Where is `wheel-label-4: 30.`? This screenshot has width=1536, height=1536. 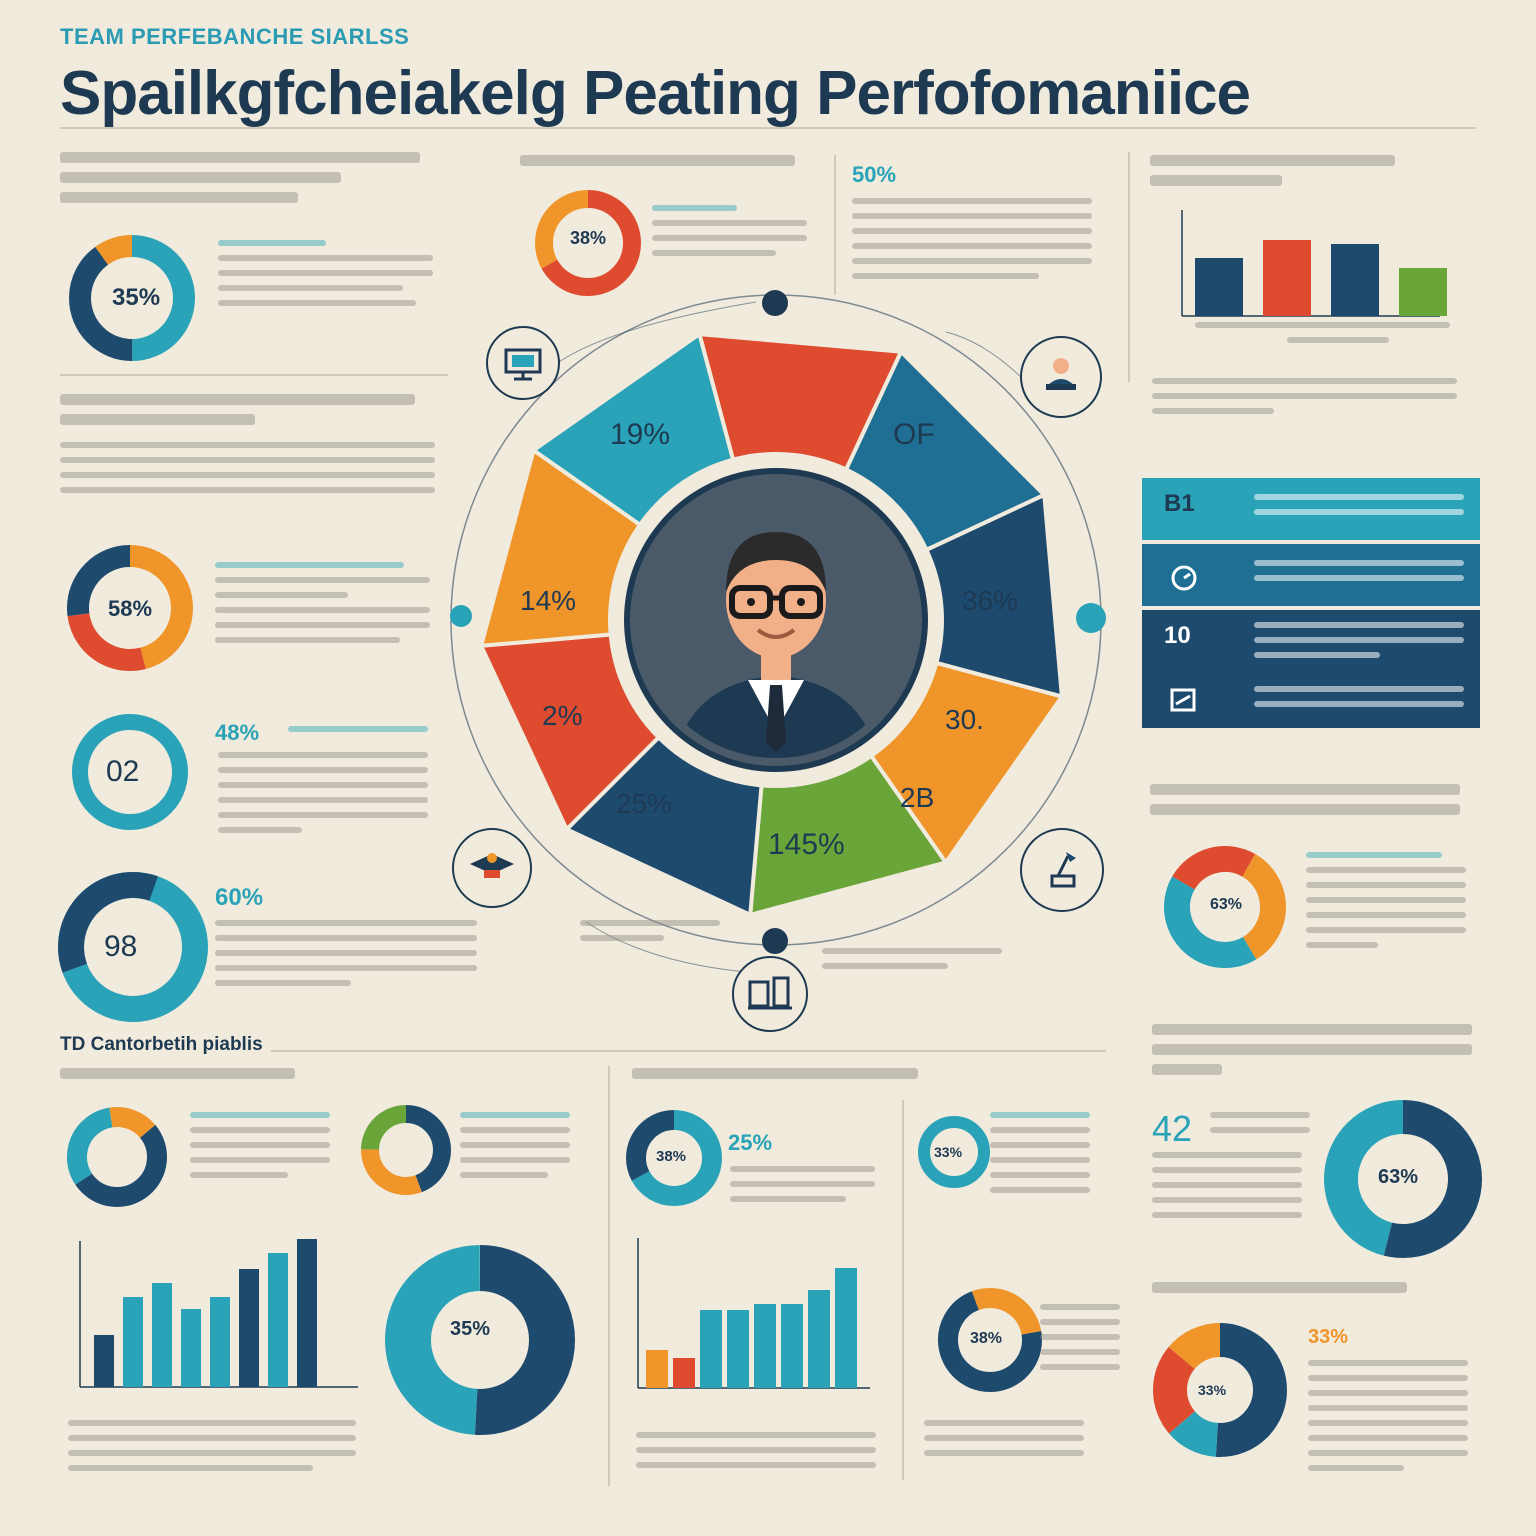
wheel-label-4: 30. is located at coordinates (964, 719).